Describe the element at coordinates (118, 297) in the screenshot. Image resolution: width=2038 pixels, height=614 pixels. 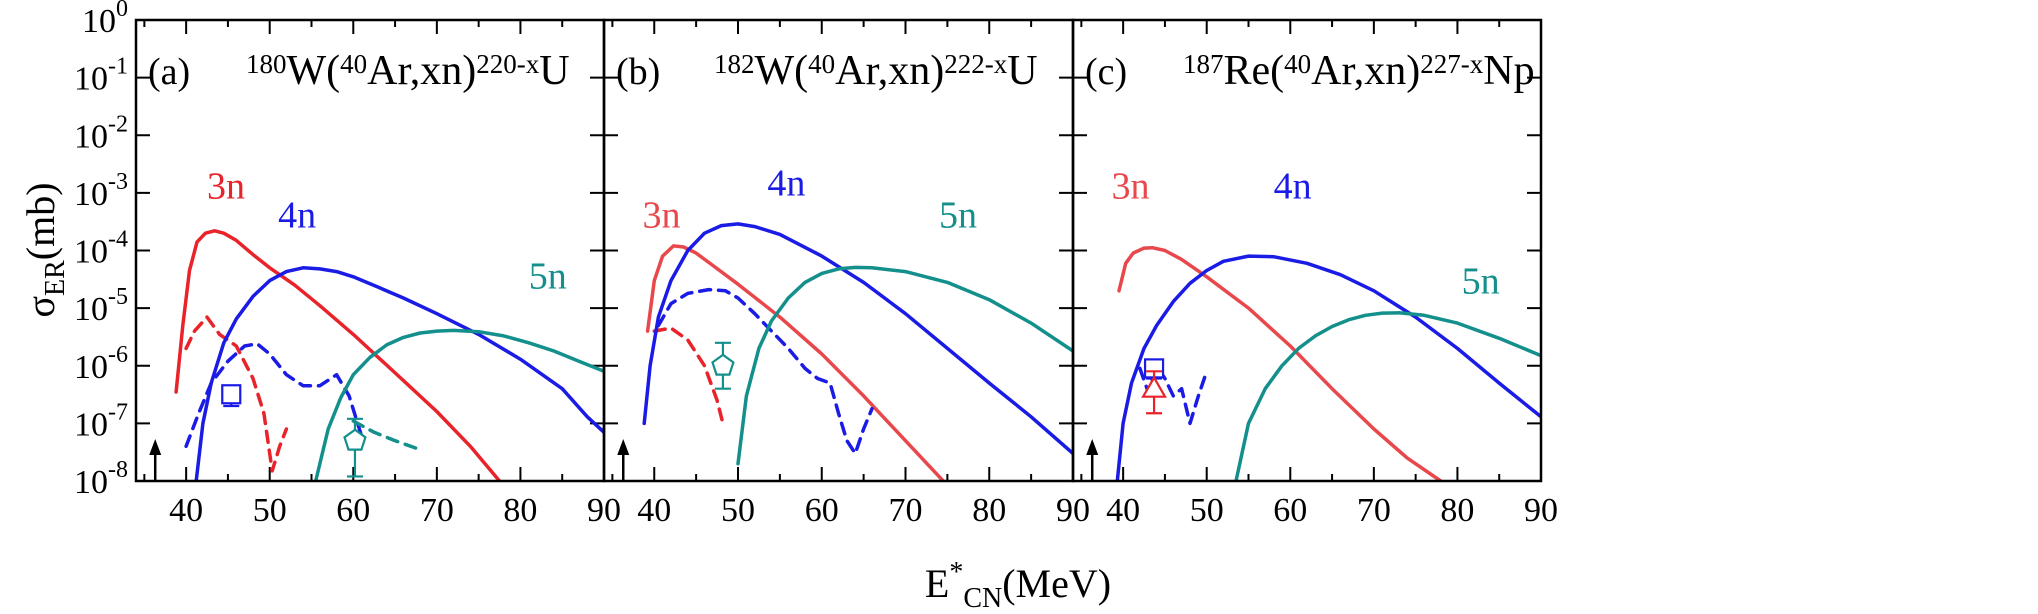
I see `y-tick-exponent: -5` at that location.